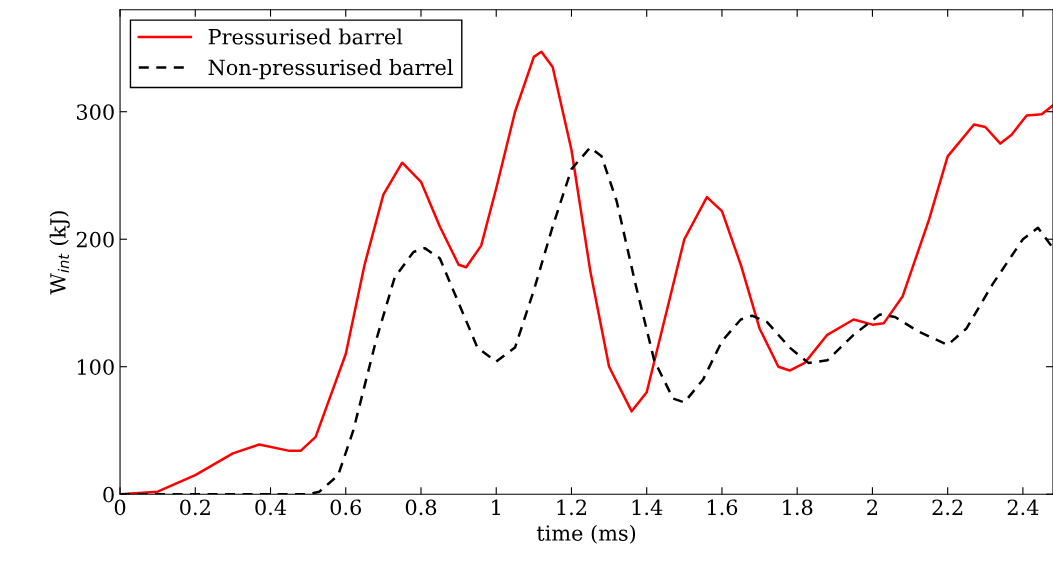  I want to click on x-tick-label: 0.2, so click(195, 507).